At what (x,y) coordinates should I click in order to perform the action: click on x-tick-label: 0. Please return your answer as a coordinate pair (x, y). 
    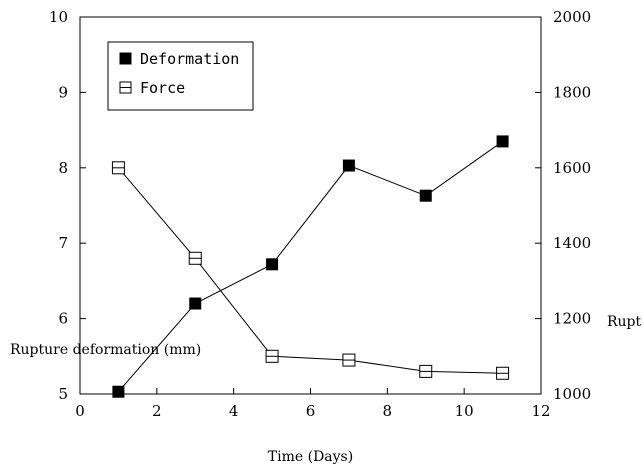
    Looking at the image, I should click on (80, 411).